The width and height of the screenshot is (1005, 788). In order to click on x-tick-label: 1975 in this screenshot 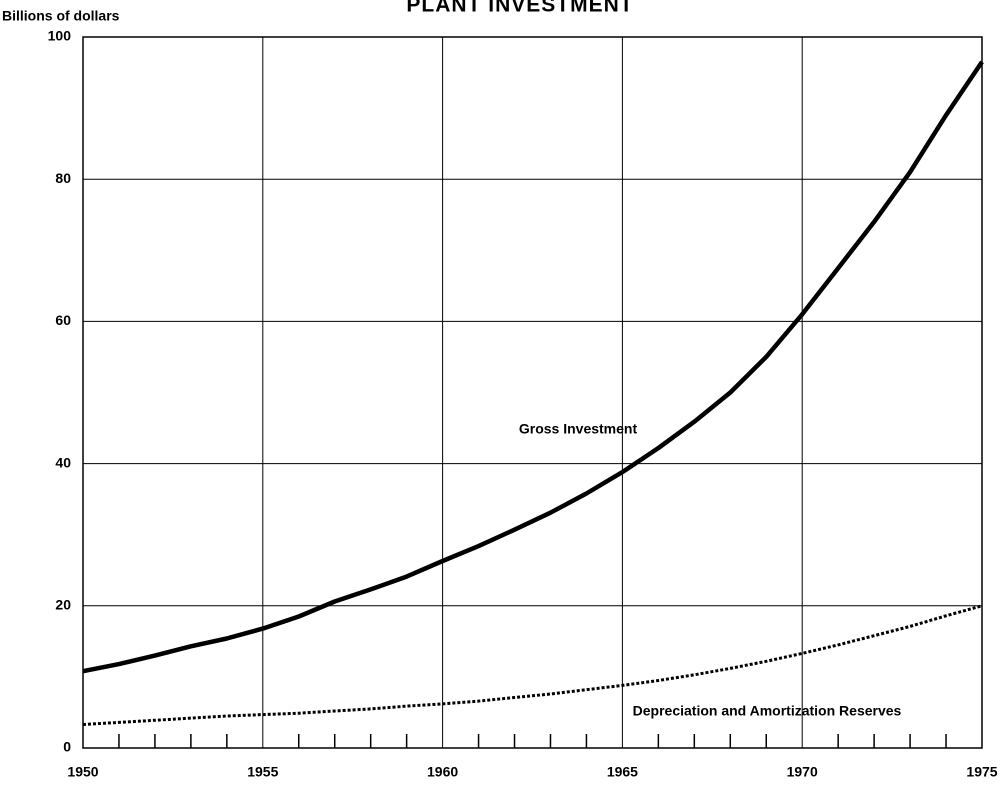, I will do `click(981, 772)`.